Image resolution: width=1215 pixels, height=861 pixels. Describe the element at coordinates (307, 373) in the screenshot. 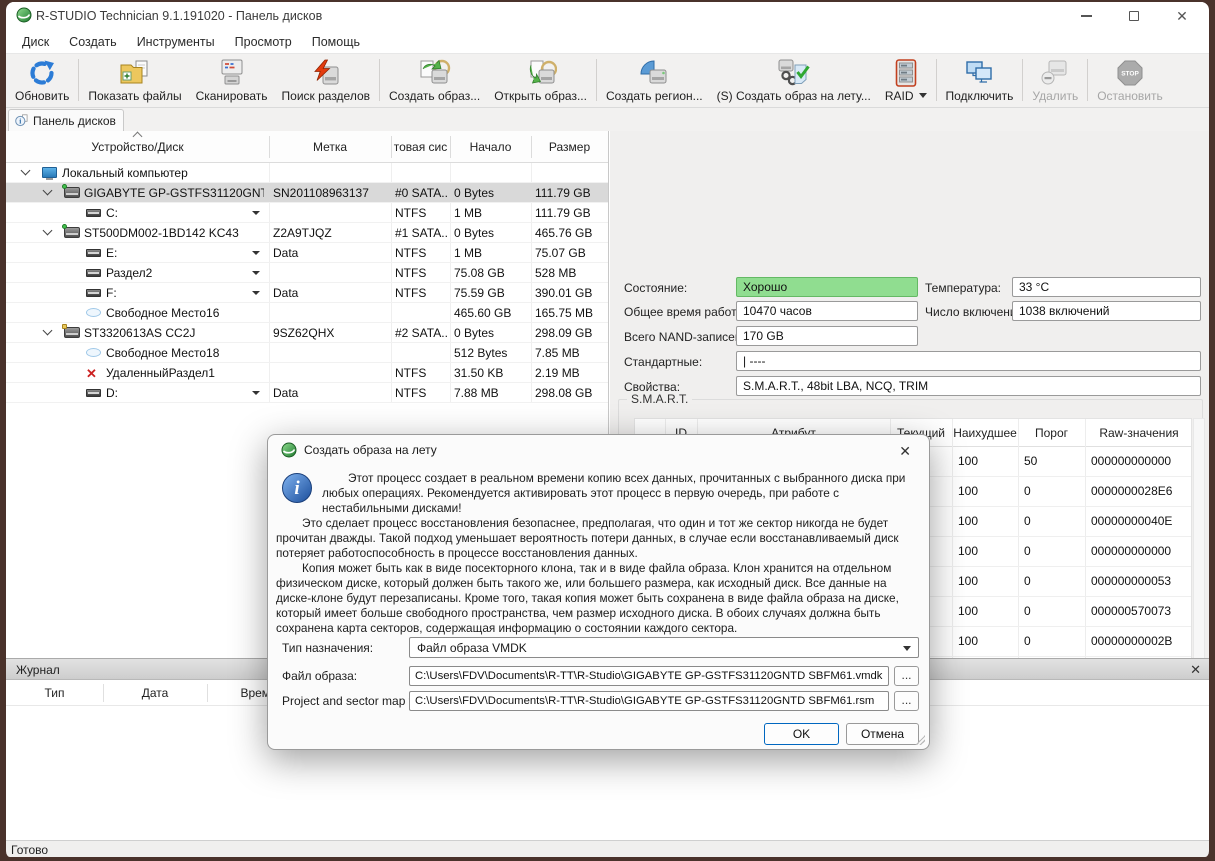

I see `table-row: ✕ УдаленныйРаздел1 NTFS 31.50 KB 2.19 MB` at that location.